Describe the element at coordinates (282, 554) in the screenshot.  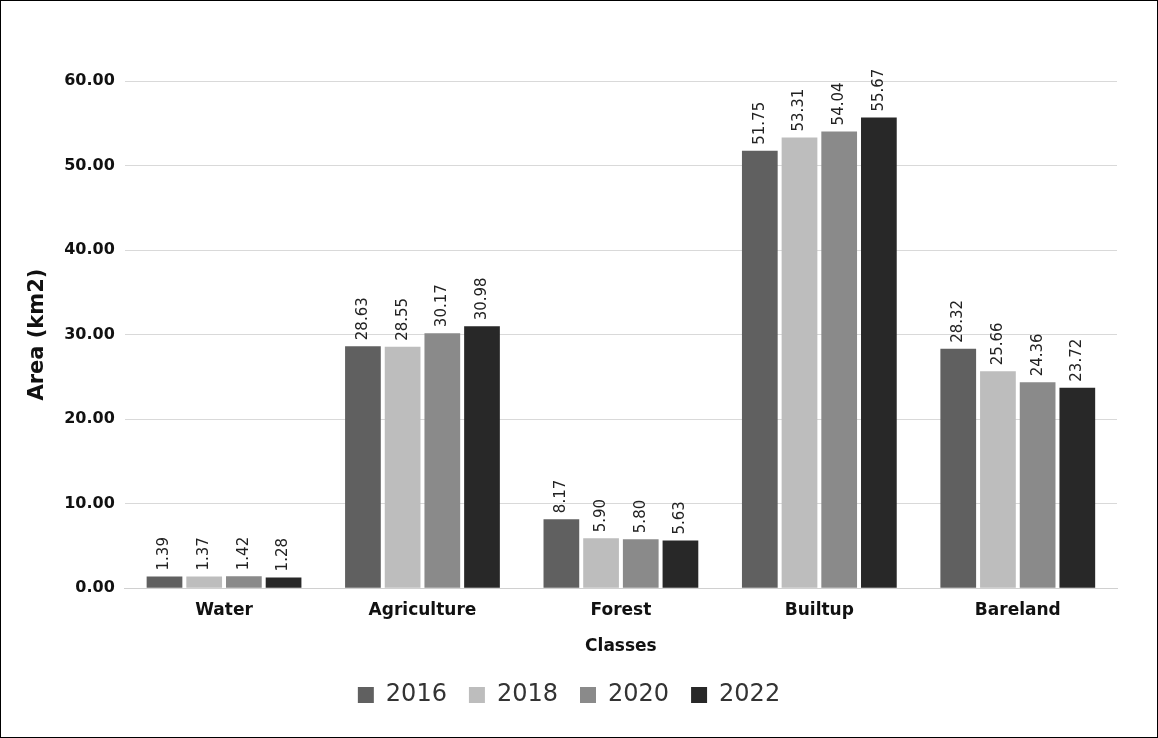
I see `data-label: 1.28` at that location.